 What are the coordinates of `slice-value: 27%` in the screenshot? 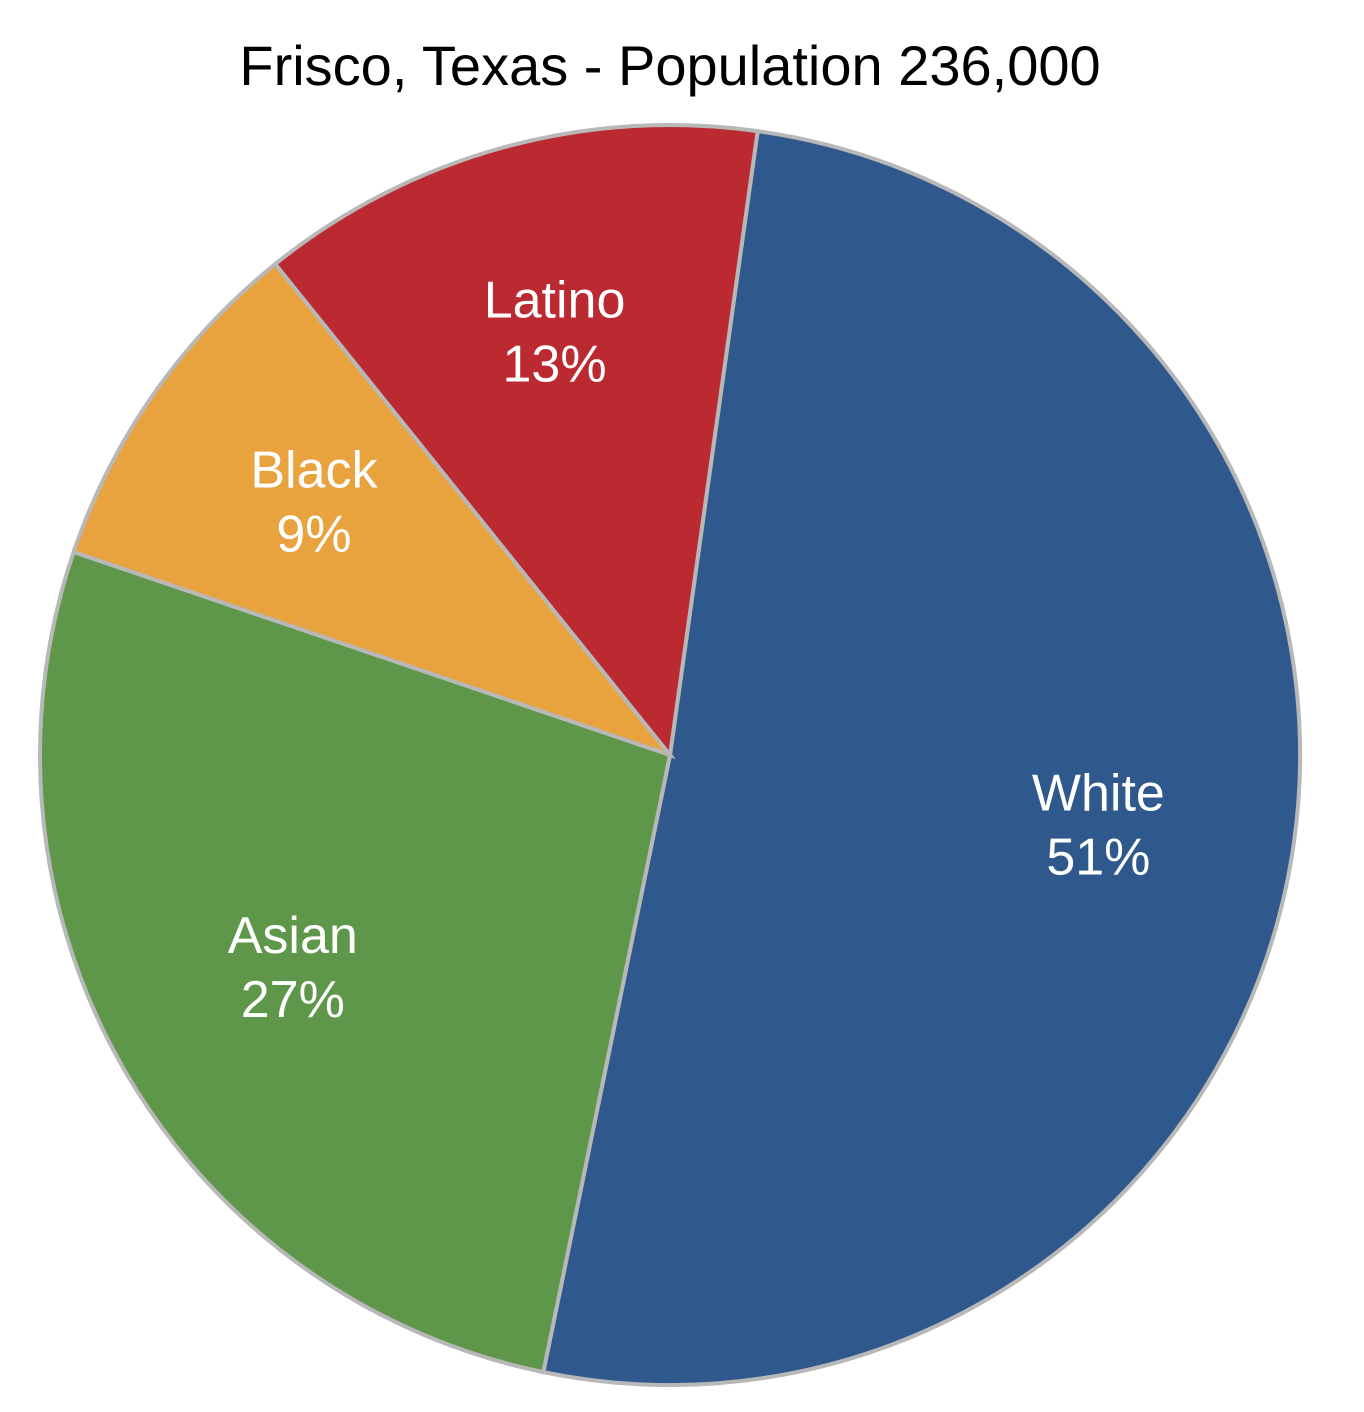 It's located at (293, 1000).